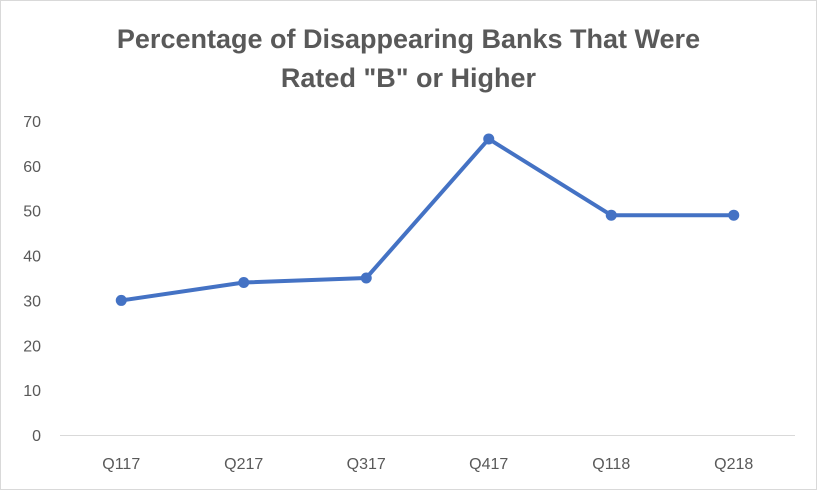 This screenshot has height=490, width=817. Describe the element at coordinates (32, 279) in the screenshot. I see `y-axis-ticks: 0 10 20 30 40 50 60 70` at that location.